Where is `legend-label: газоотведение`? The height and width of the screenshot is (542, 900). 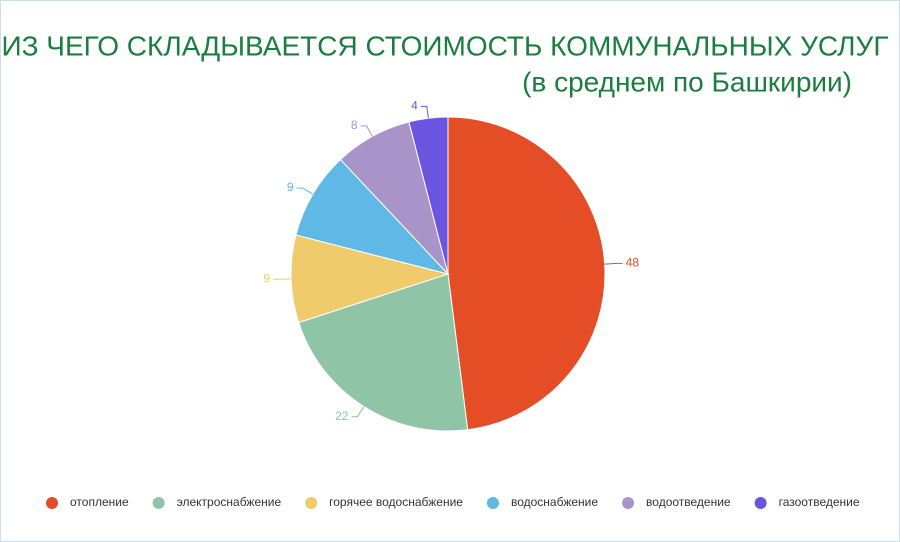
legend-label: газоотведение is located at coordinates (819, 502).